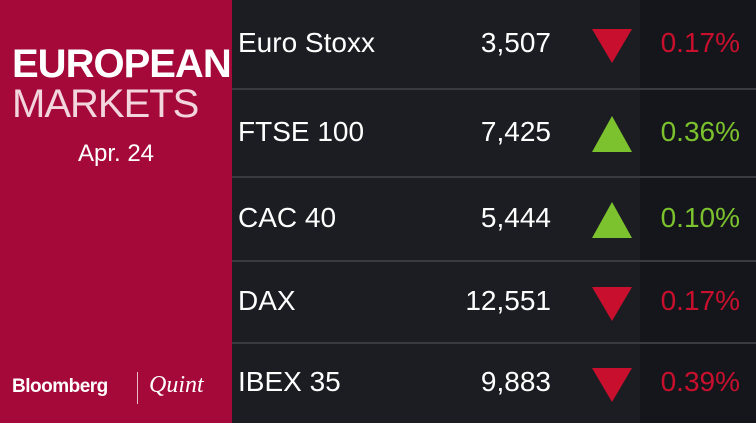 Image resolution: width=756 pixels, height=423 pixels. I want to click on index-name: FTSE 100, so click(301, 131).